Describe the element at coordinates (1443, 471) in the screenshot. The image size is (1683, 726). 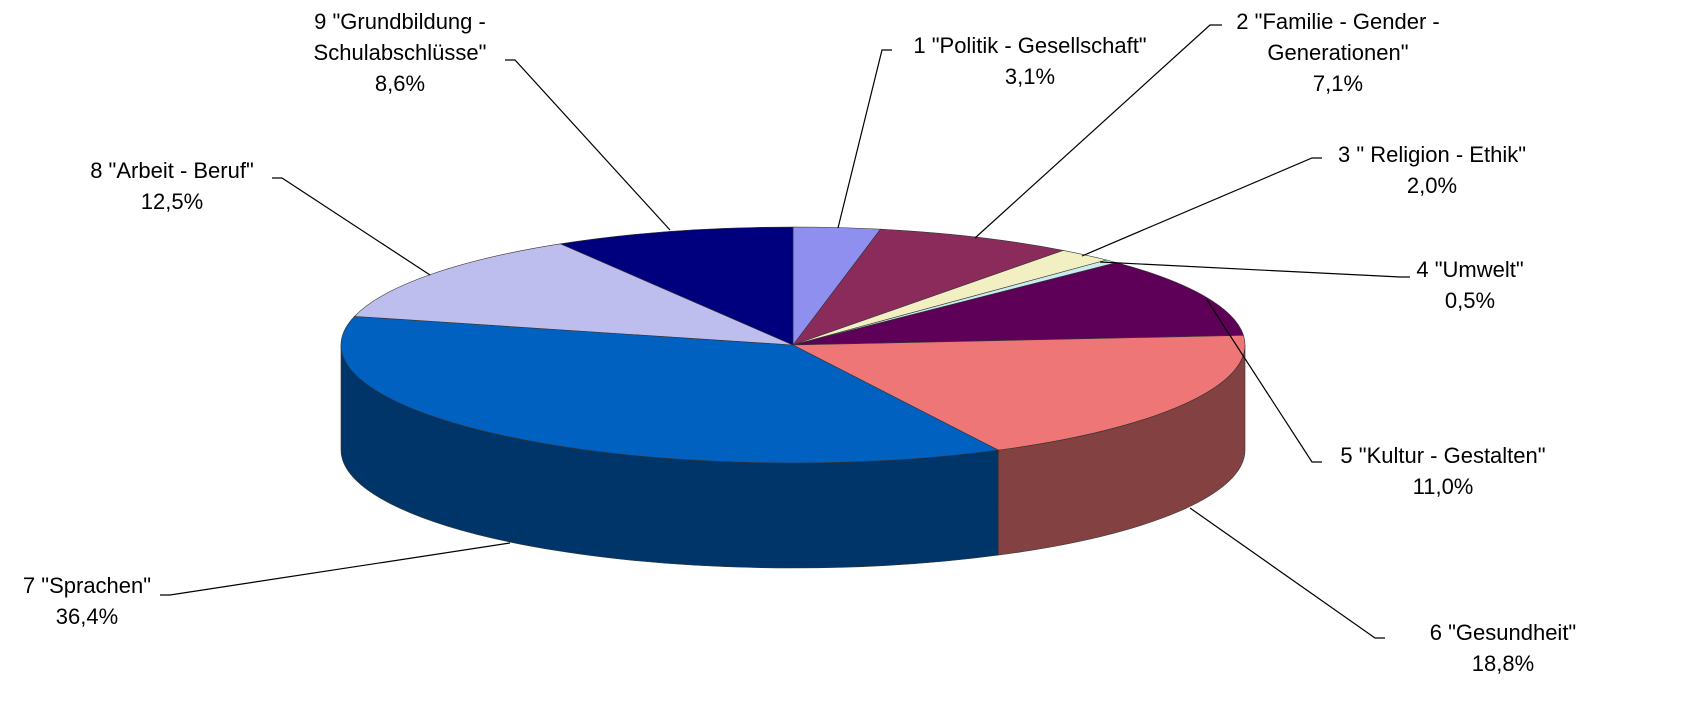
I see `slice-label: 5 "Kultur - Gestalten" 11,0%` at that location.